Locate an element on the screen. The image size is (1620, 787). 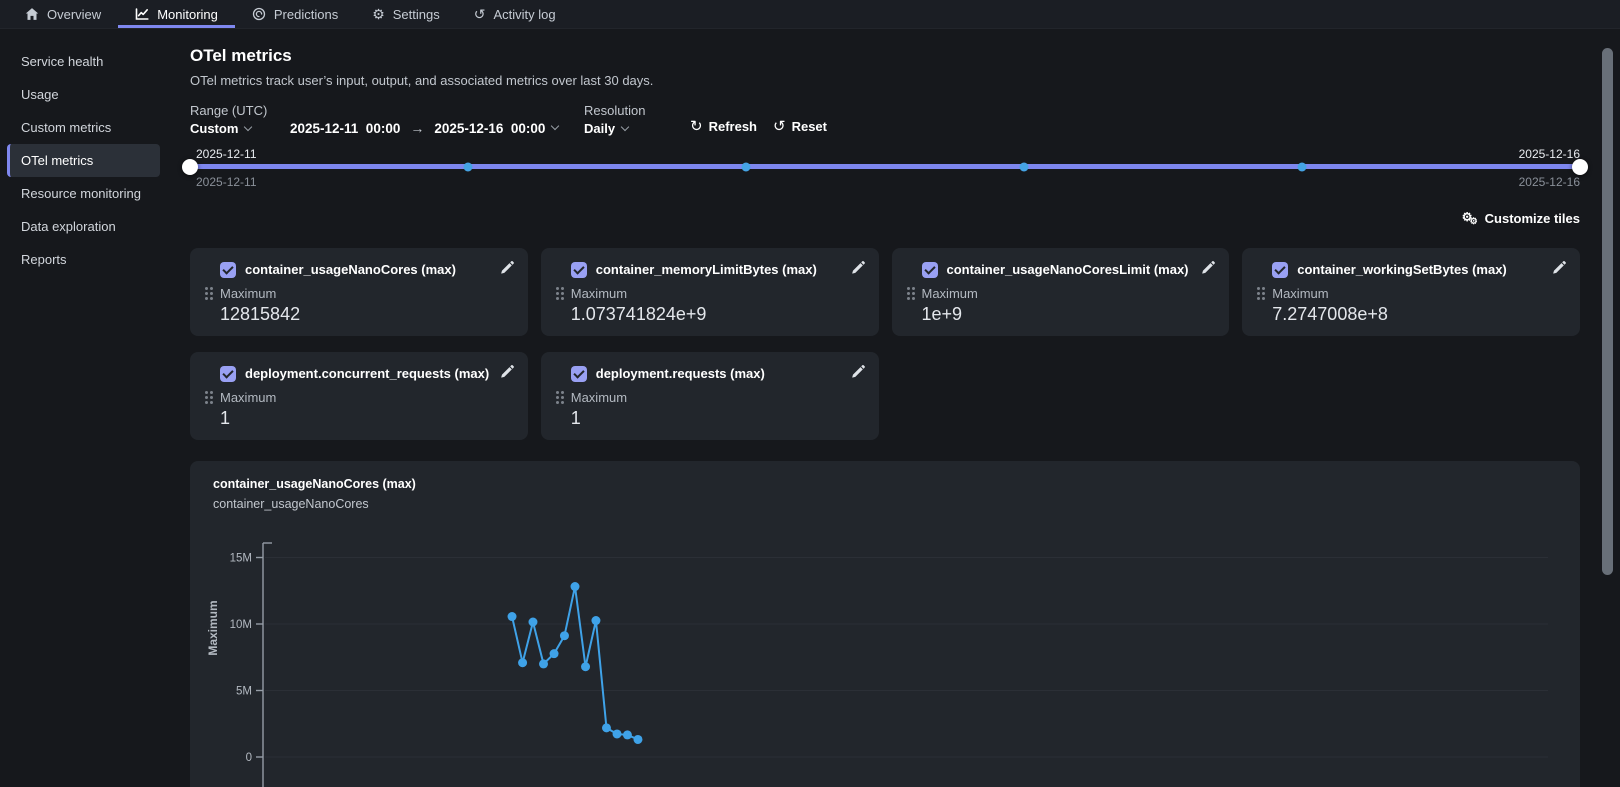
line-chart-icon is located at coordinates (142, 14).